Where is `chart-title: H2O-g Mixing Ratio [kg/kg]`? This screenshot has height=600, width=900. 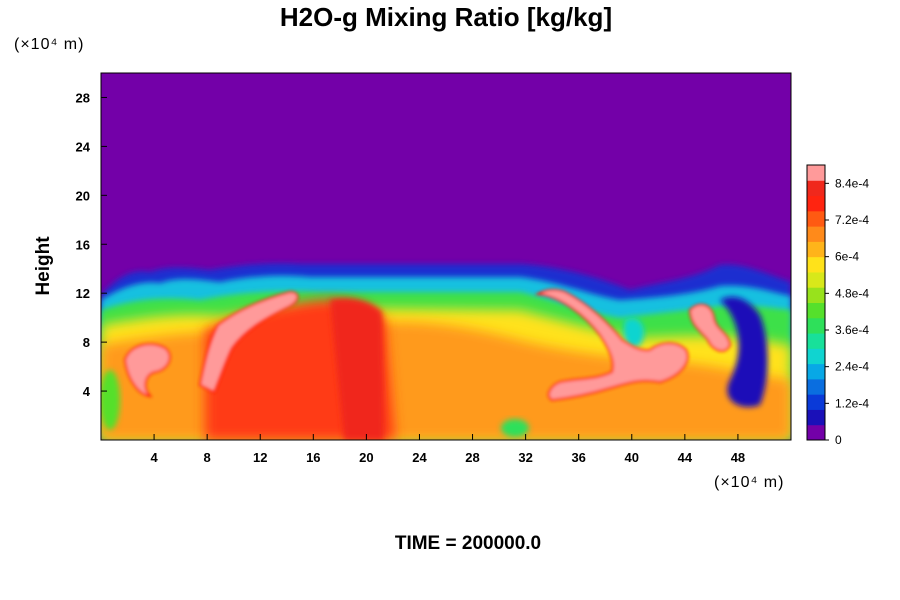
chart-title: H2O-g Mixing Ratio [kg/kg] is located at coordinates (446, 17).